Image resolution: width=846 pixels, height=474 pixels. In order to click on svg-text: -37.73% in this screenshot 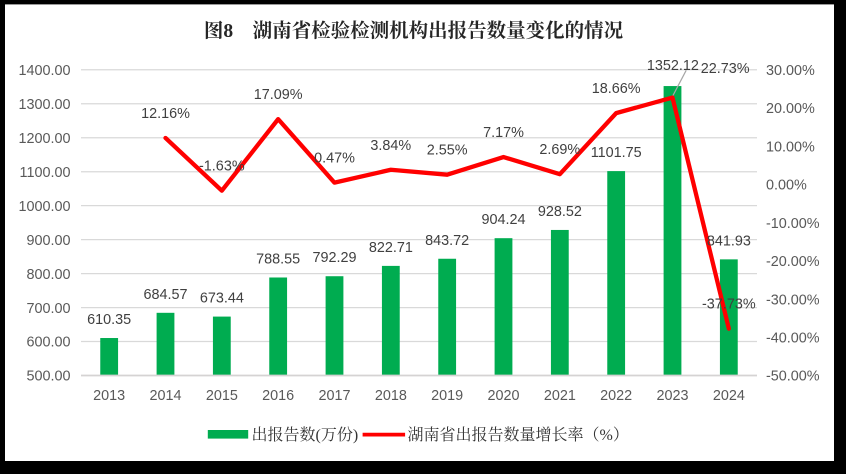, I will do `click(729, 305)`.